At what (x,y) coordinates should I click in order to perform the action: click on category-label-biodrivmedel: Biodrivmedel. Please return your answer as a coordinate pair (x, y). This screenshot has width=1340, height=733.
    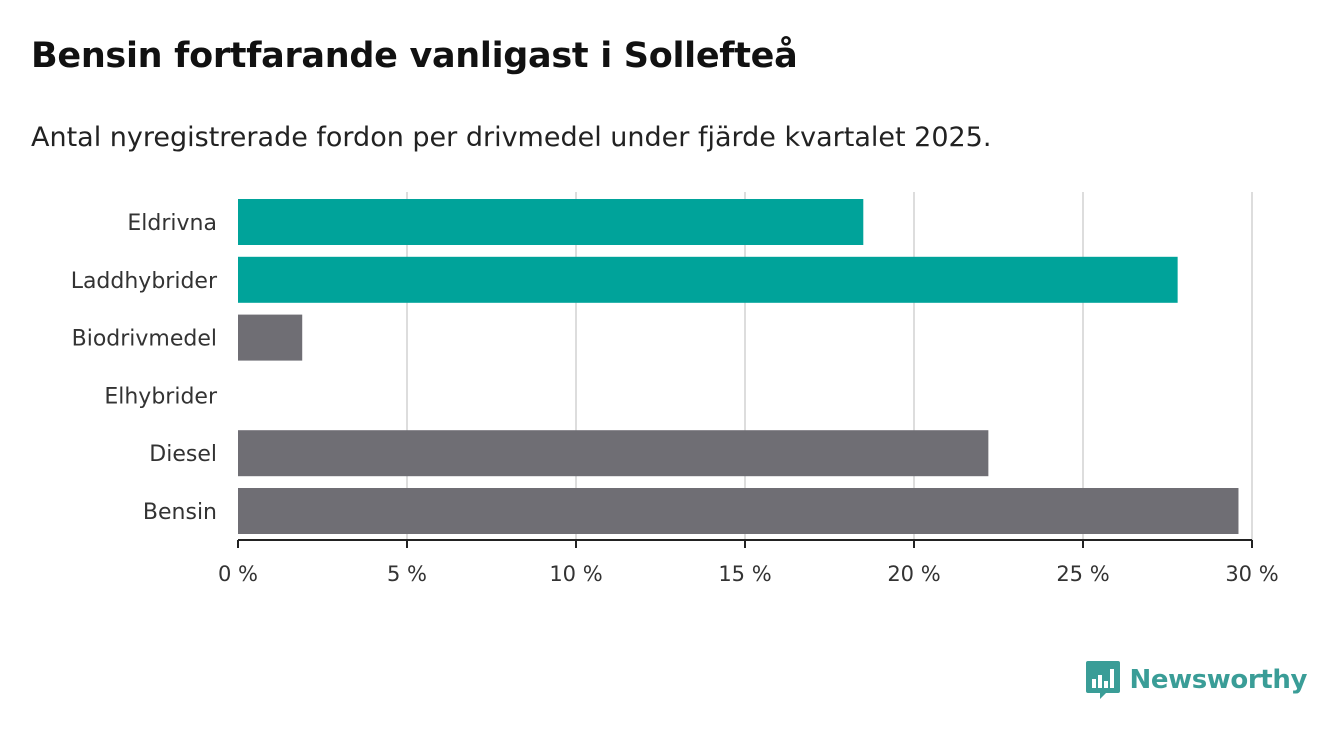
    Looking at the image, I should click on (144, 339).